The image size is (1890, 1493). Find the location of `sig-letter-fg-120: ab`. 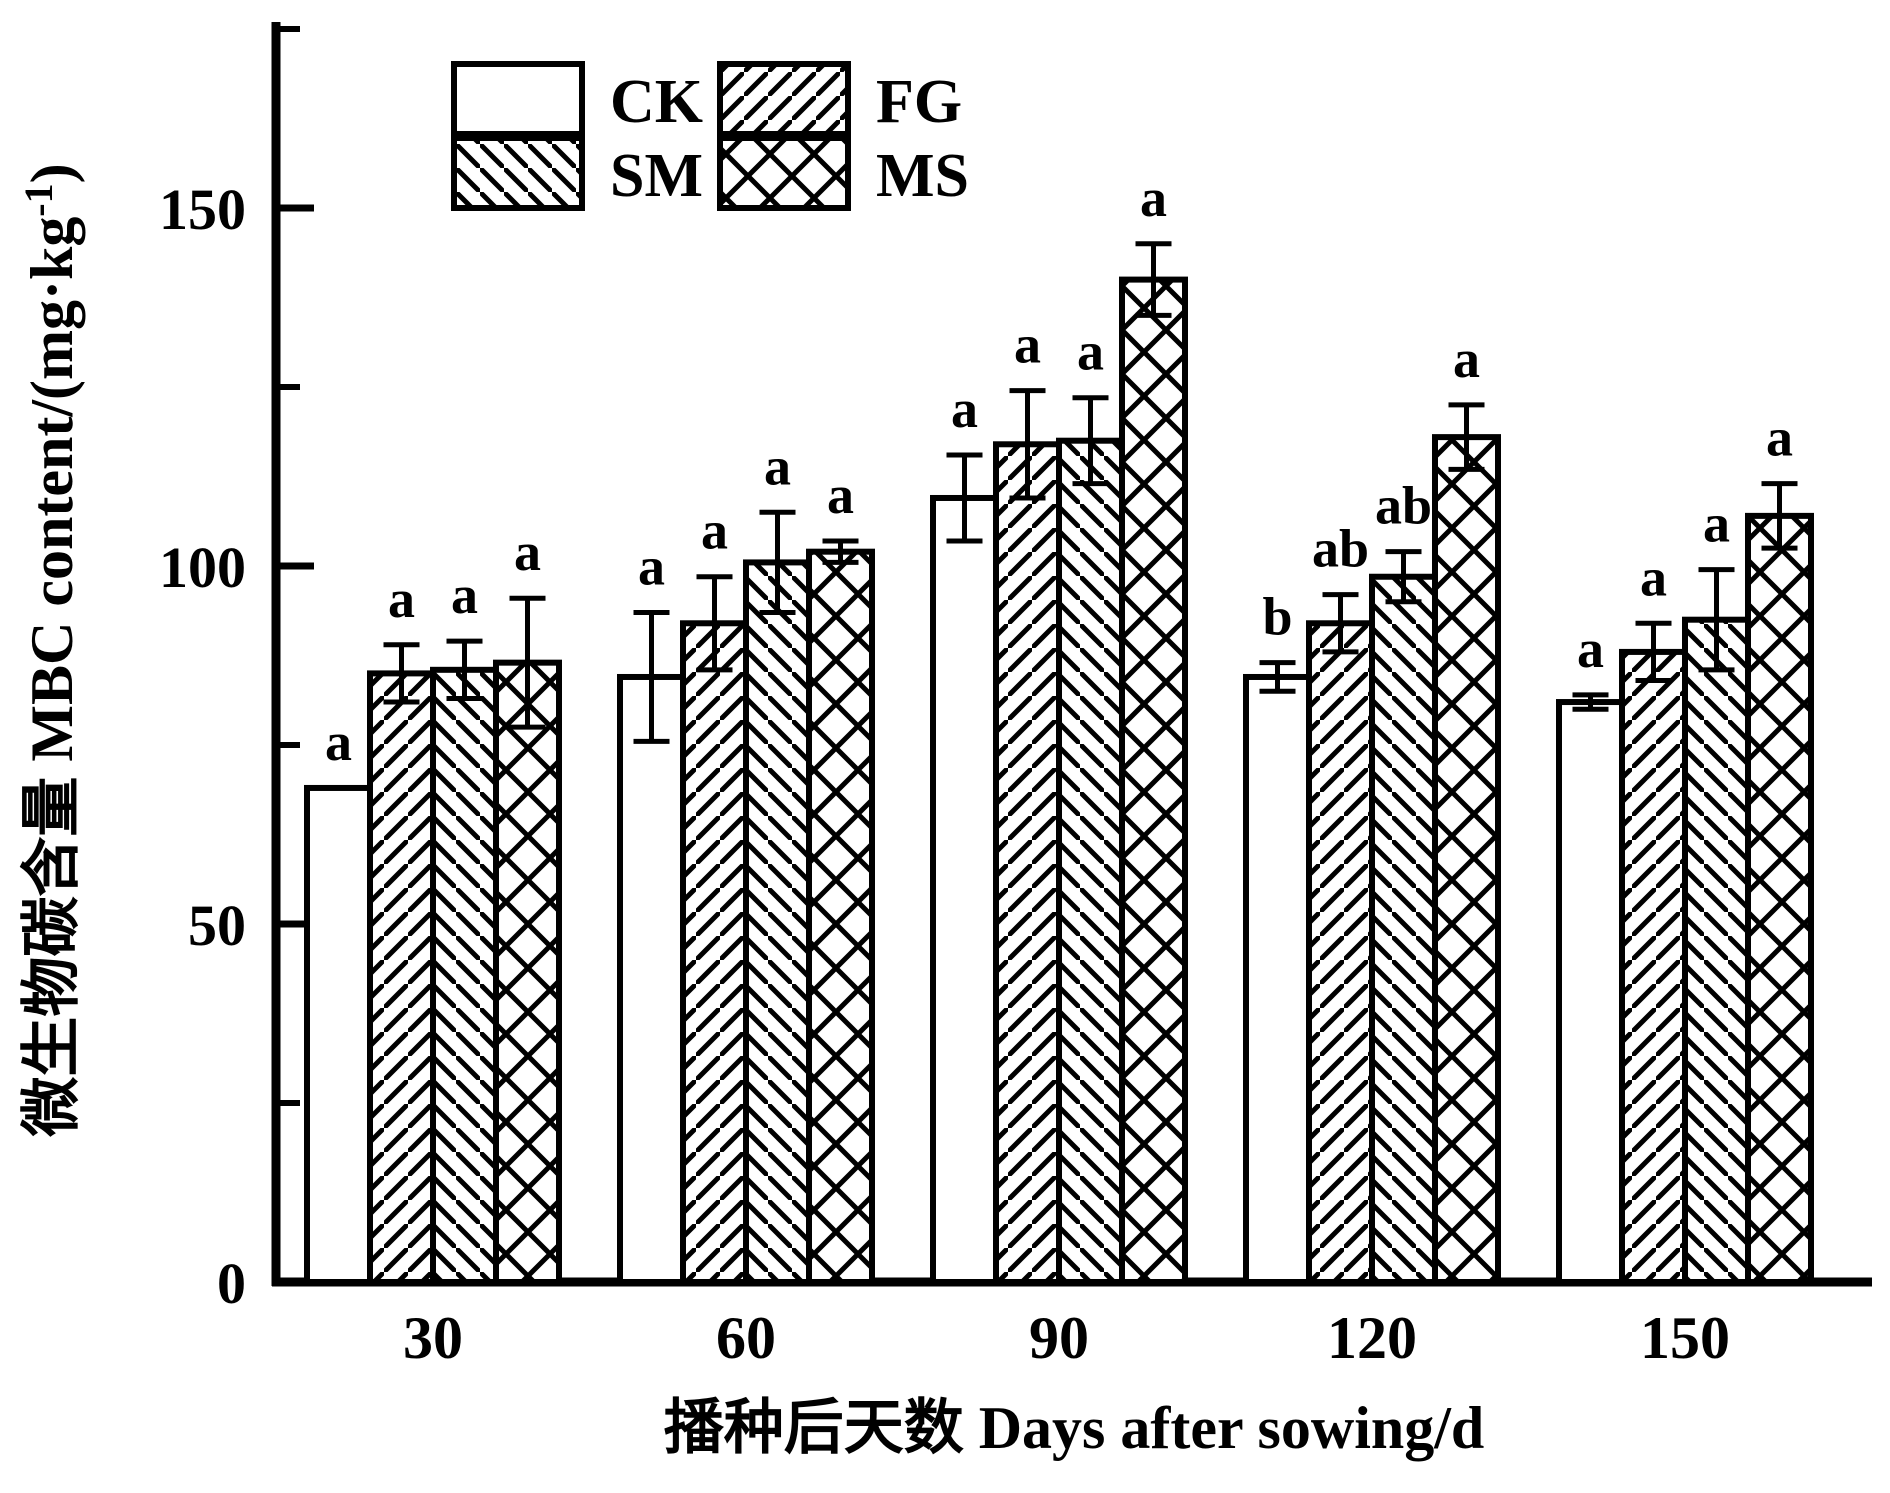

sig-letter-fg-120: ab is located at coordinates (1340, 549).